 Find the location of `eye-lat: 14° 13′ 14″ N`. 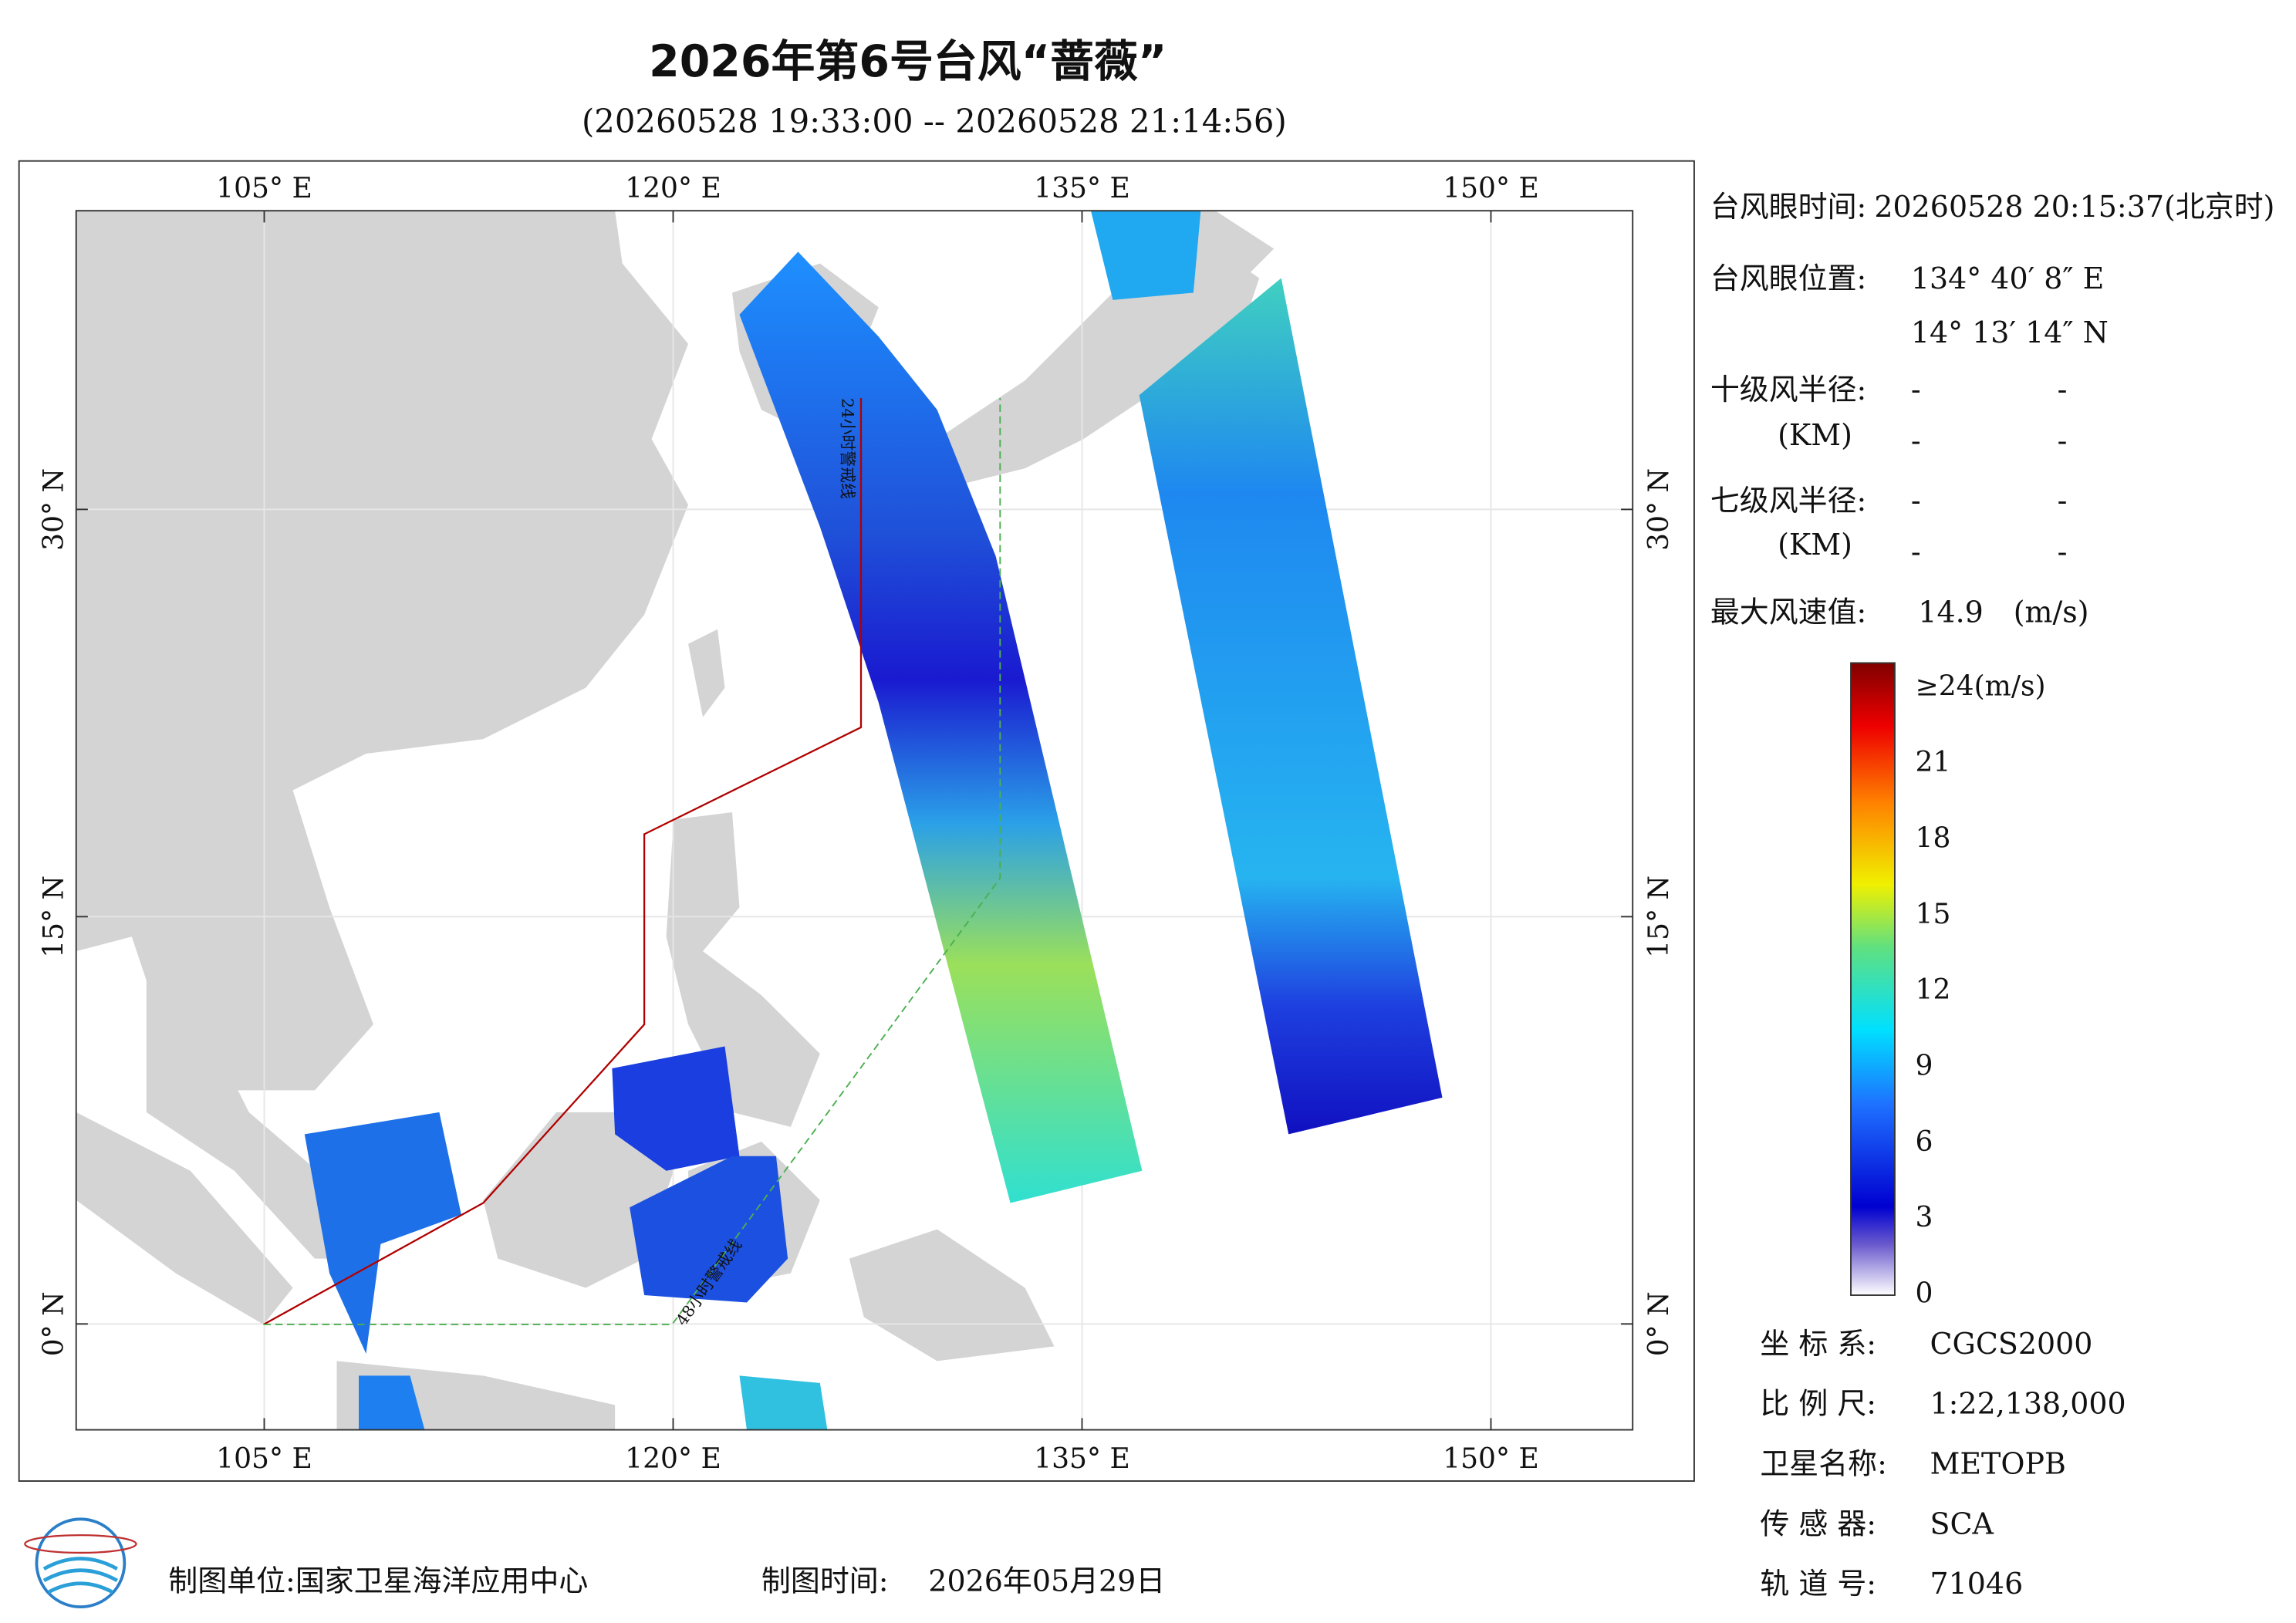

eye-lat: 14° 13′ 14″ N is located at coordinates (2010, 332).